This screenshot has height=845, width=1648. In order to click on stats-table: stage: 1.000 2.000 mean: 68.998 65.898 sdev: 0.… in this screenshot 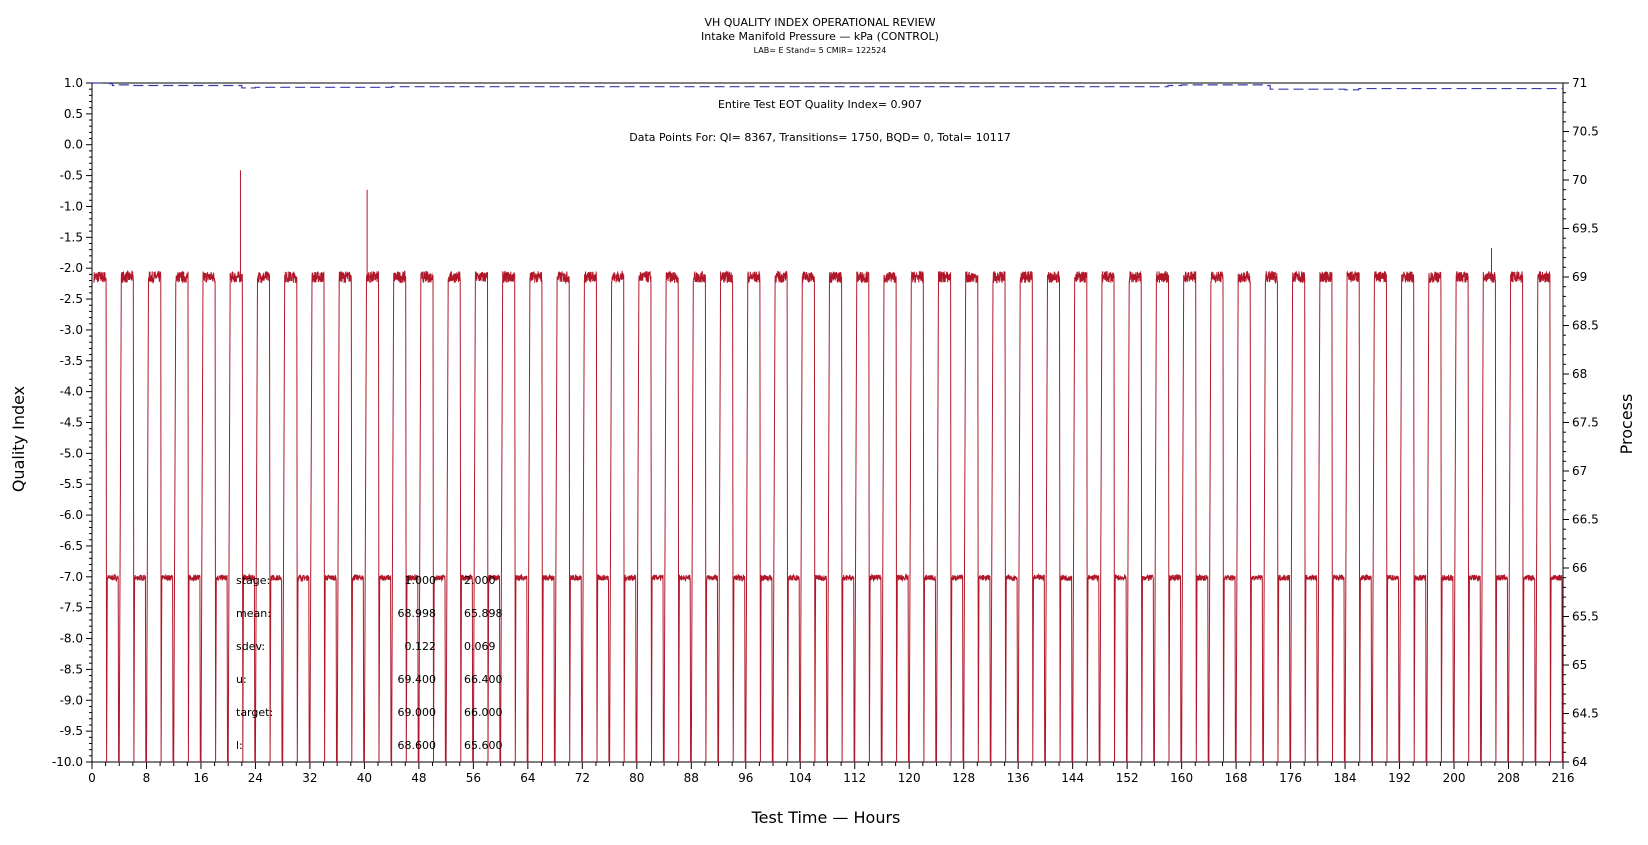, I will do `click(369, 663)`.